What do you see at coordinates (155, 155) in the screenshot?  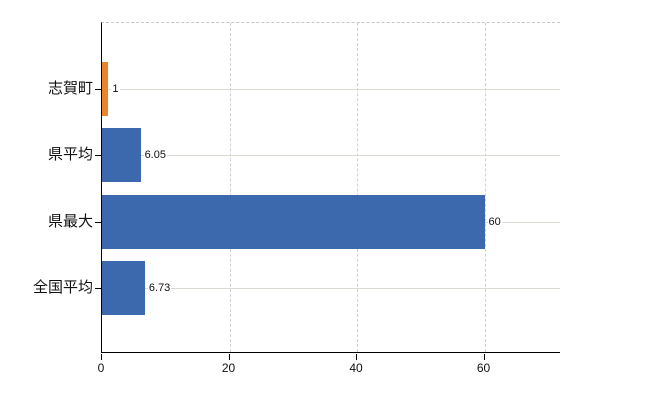 I see `bar-value-label: 6.05` at bounding box center [155, 155].